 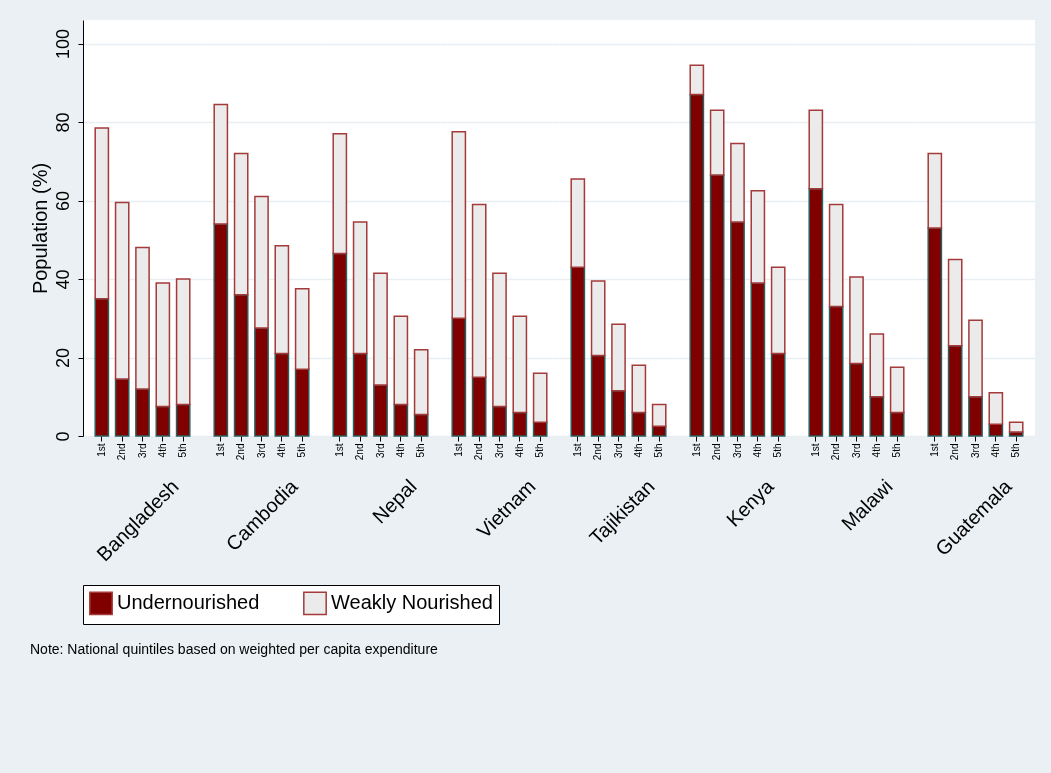 I want to click on y-tick-label: 100, so click(x=62, y=44).